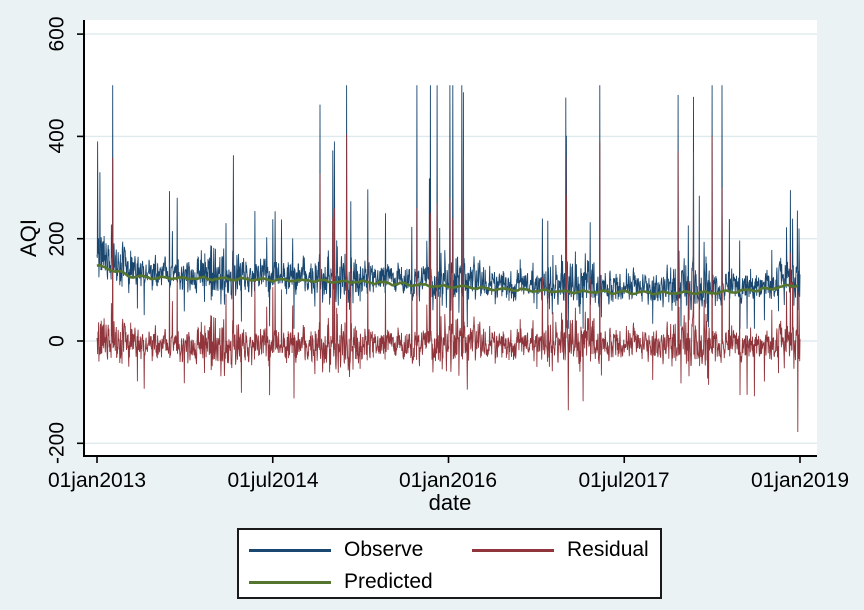  What do you see at coordinates (57, 34) in the screenshot?
I see `y-tick-label-600: 600` at bounding box center [57, 34].